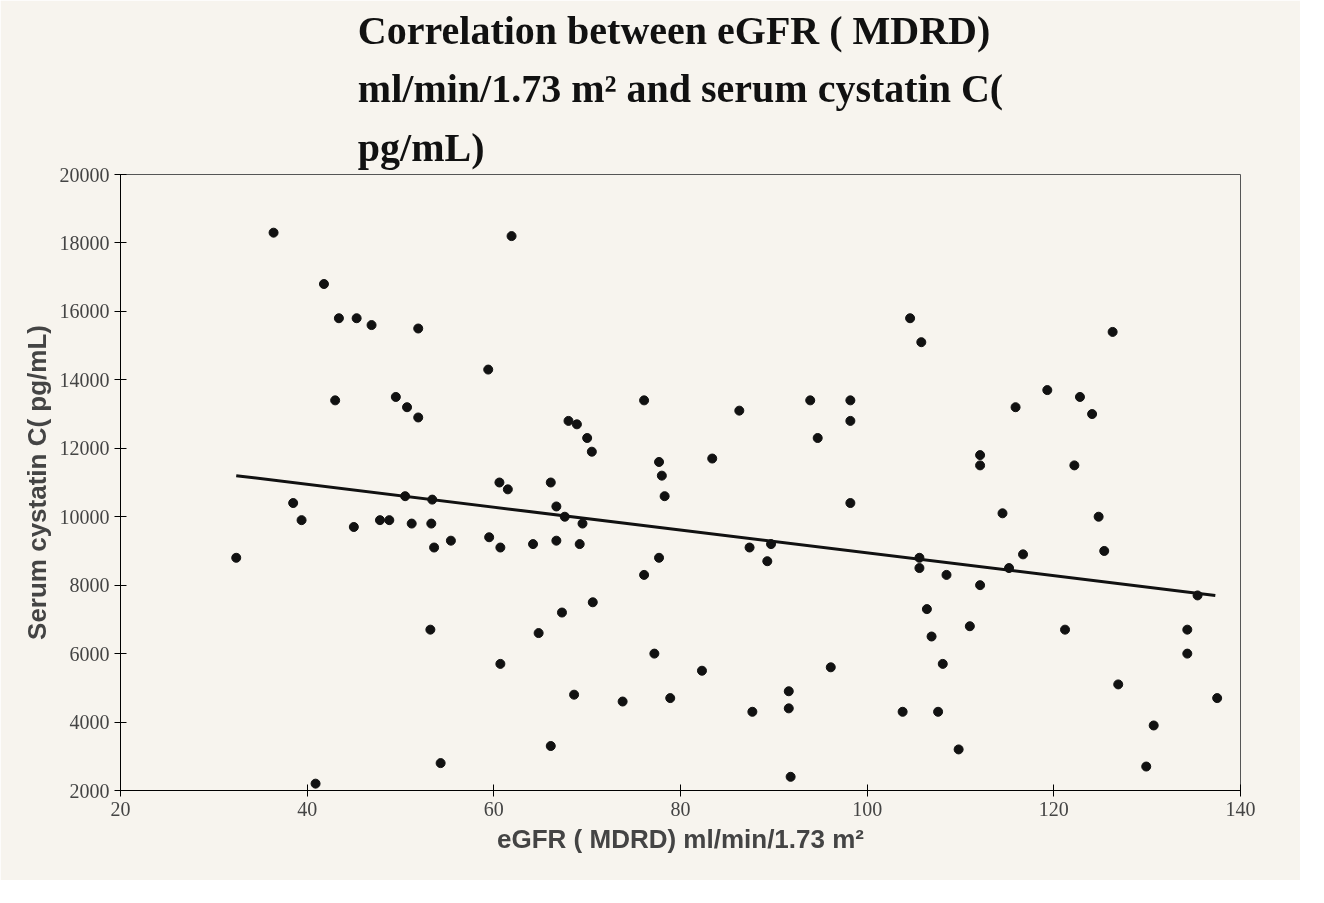  Describe the element at coordinates (84, 379) in the screenshot. I see `y-tick-label: 14000` at that location.